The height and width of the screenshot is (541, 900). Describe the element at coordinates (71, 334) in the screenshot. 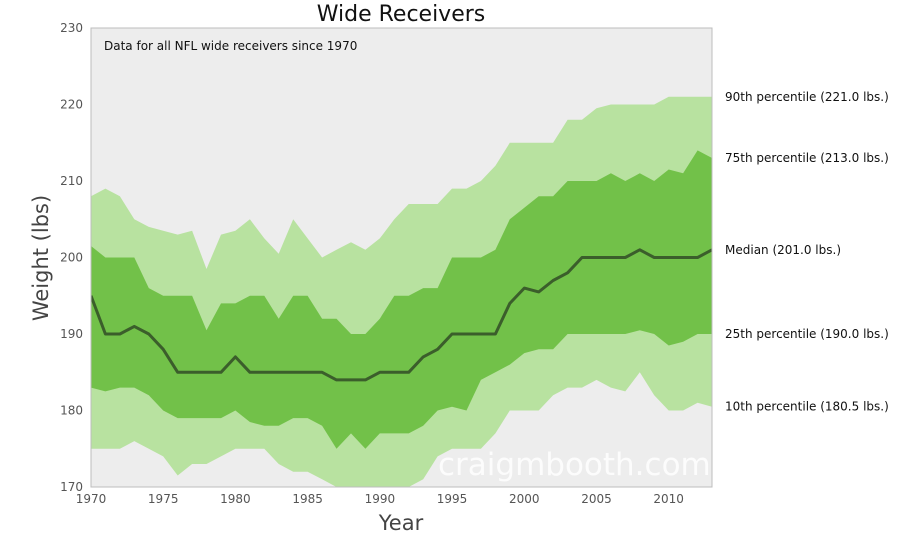

I see `y-tick-label: 190` at that location.